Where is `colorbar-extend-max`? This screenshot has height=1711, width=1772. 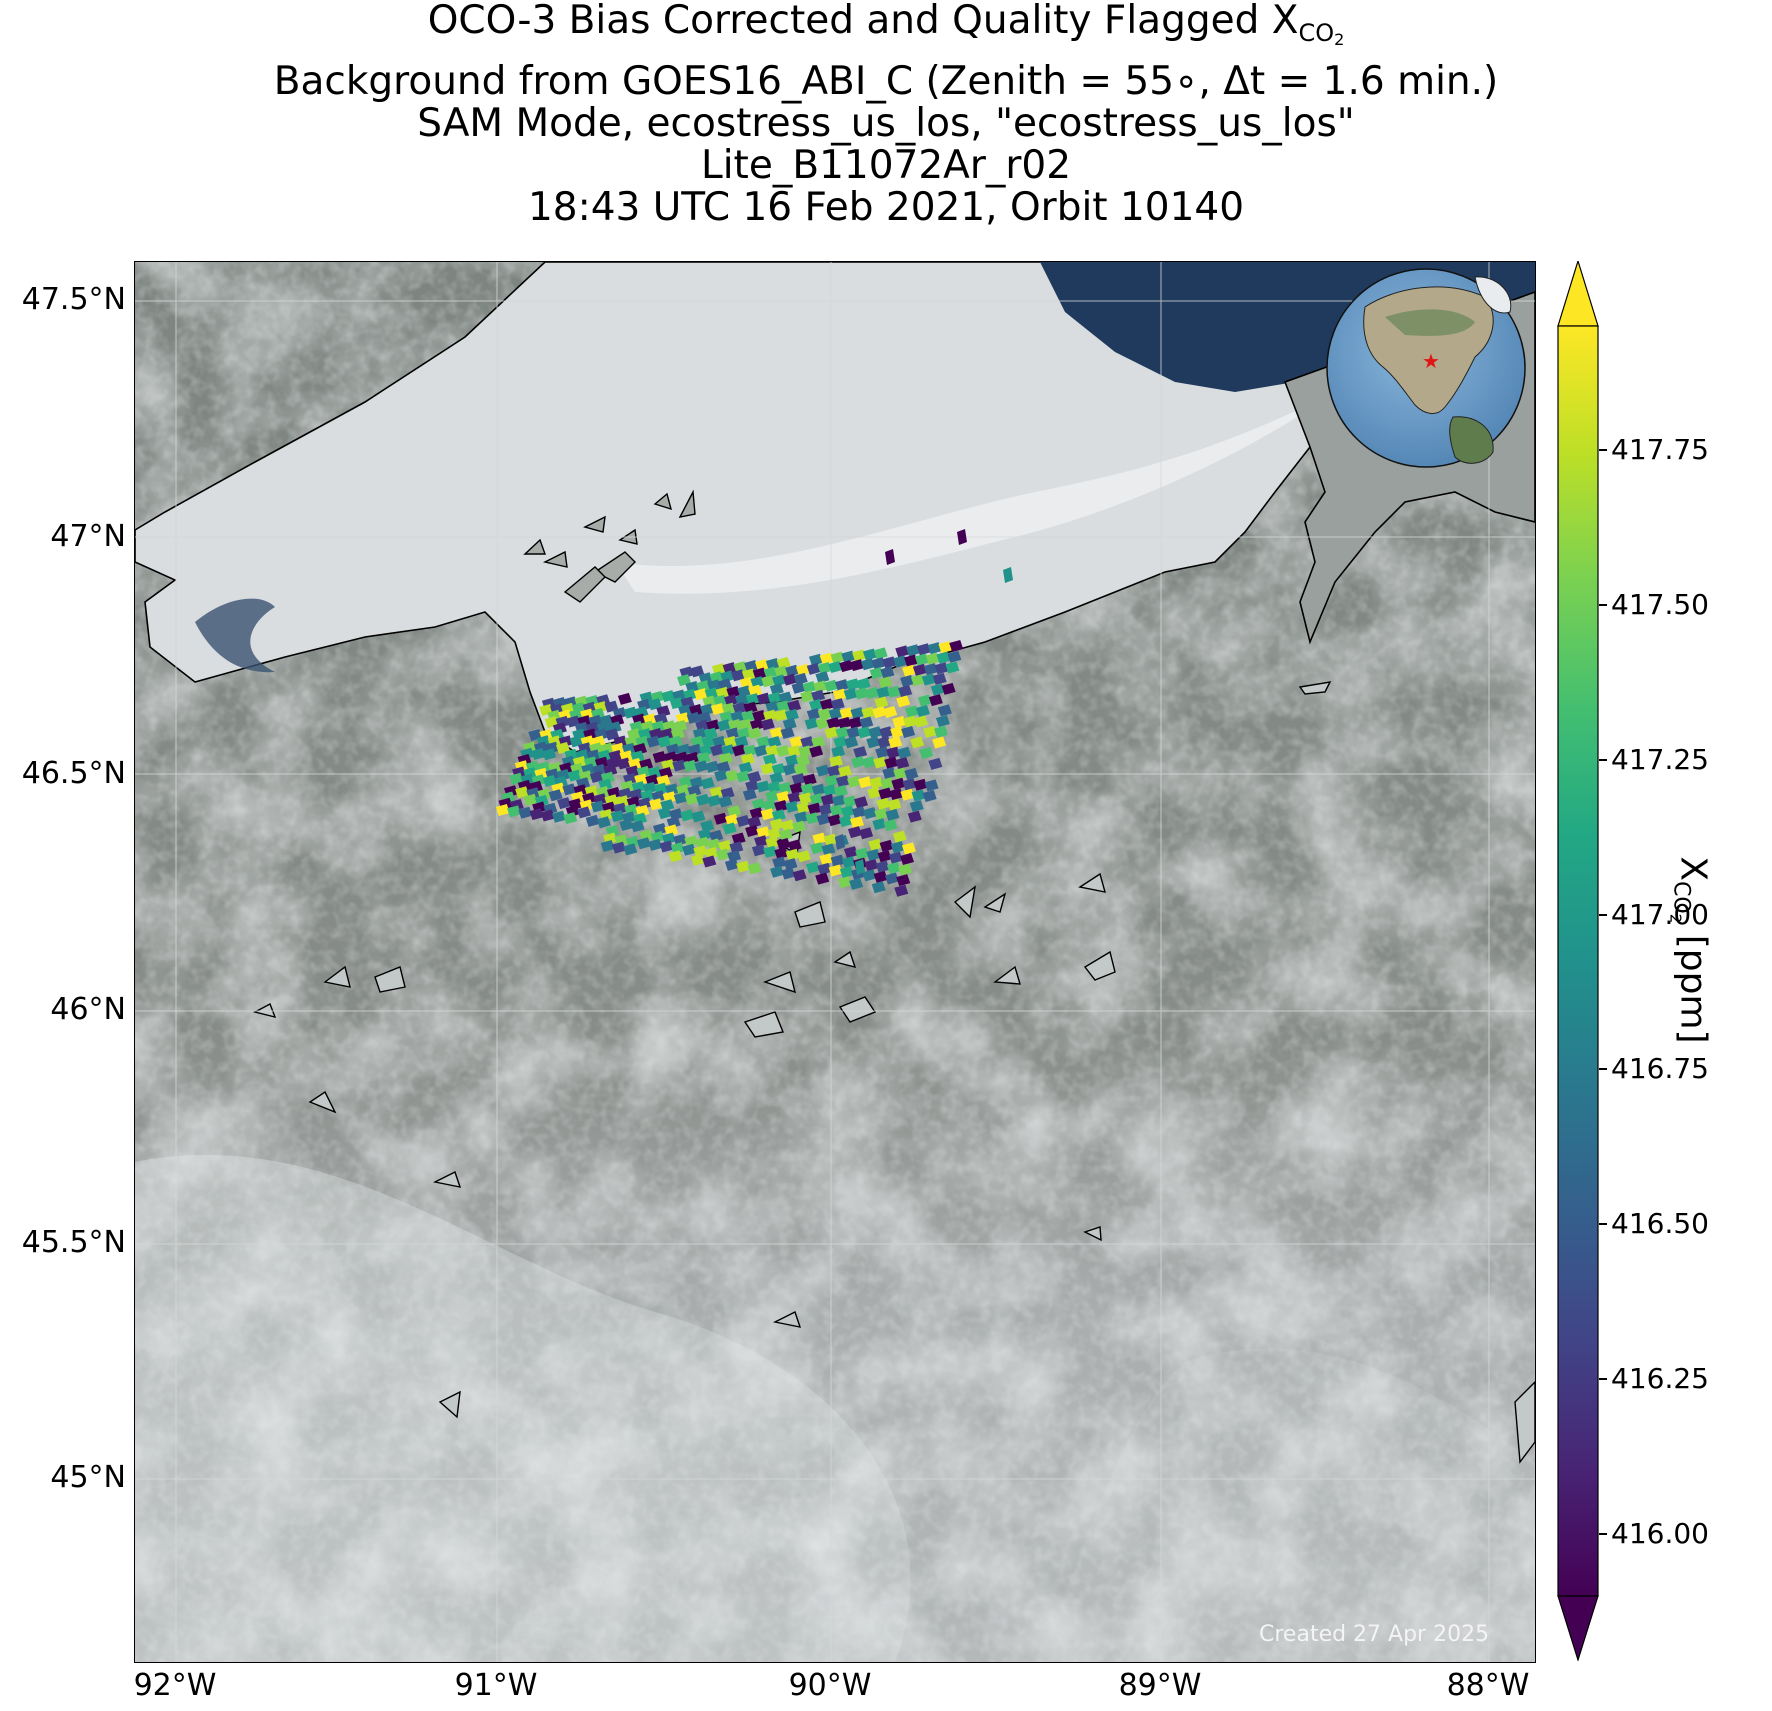 colorbar-extend-max is located at coordinates (1578, 294).